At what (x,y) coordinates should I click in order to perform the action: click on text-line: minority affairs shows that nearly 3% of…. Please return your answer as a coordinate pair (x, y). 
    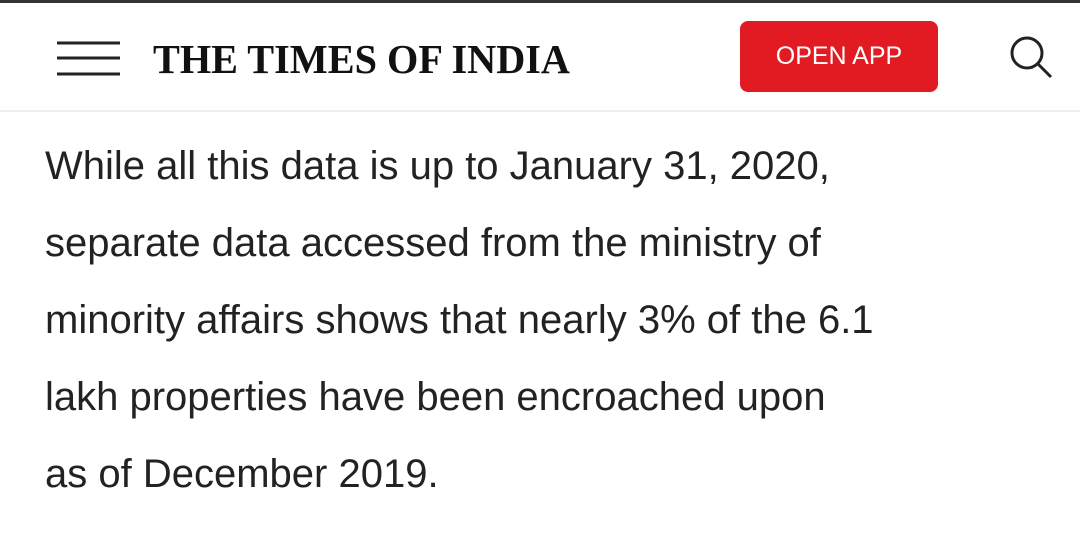
    Looking at the image, I should click on (459, 320).